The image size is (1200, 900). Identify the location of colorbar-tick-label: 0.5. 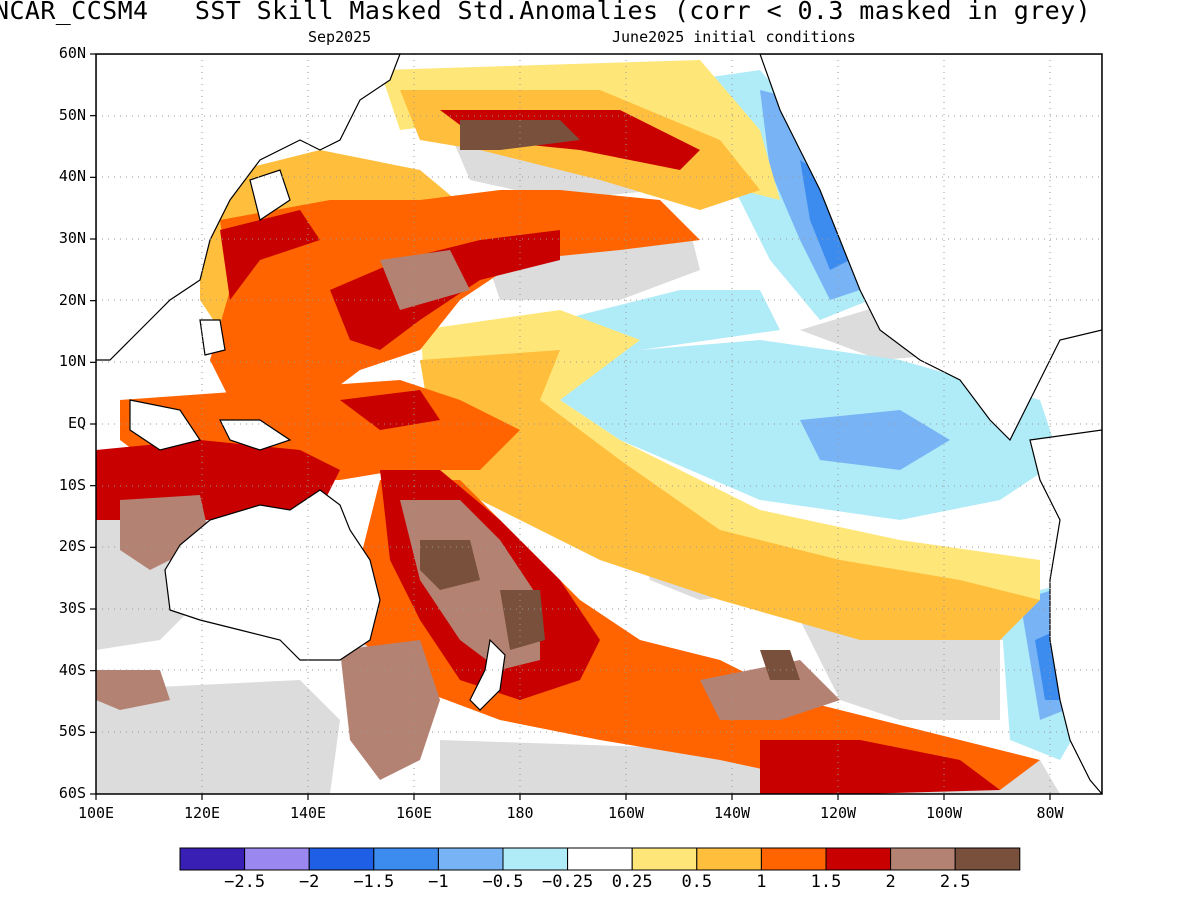
(697, 882).